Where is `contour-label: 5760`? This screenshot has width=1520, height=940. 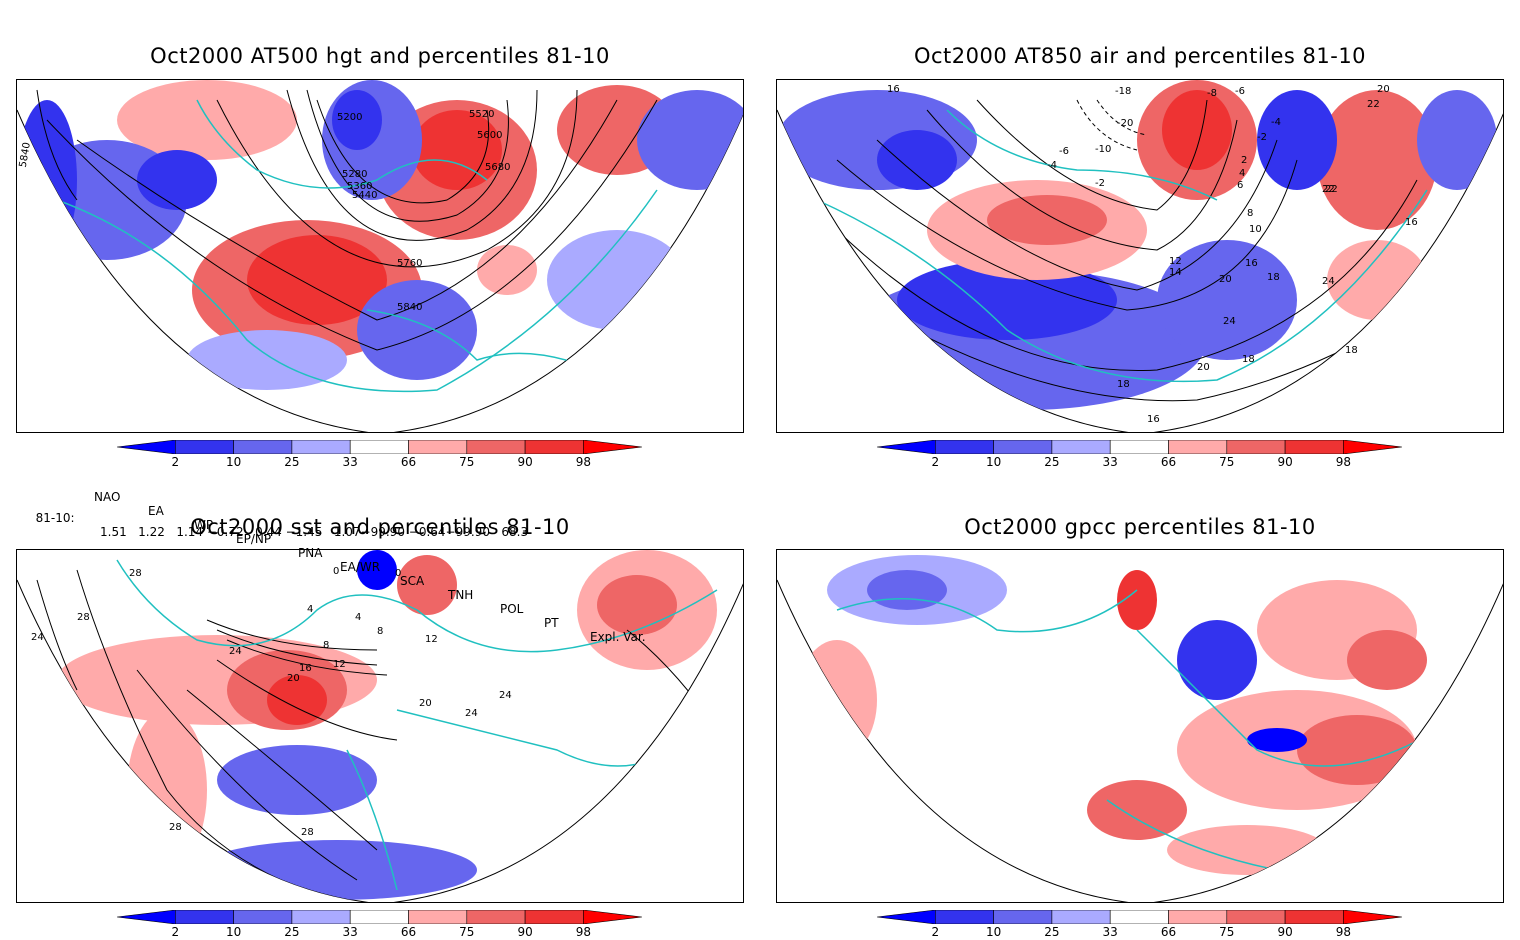 contour-label: 5760 is located at coordinates (409, 263).